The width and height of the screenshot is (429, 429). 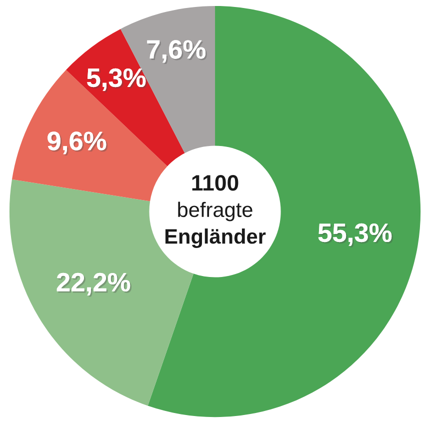 I want to click on data-label: 55,3%, so click(x=355, y=235).